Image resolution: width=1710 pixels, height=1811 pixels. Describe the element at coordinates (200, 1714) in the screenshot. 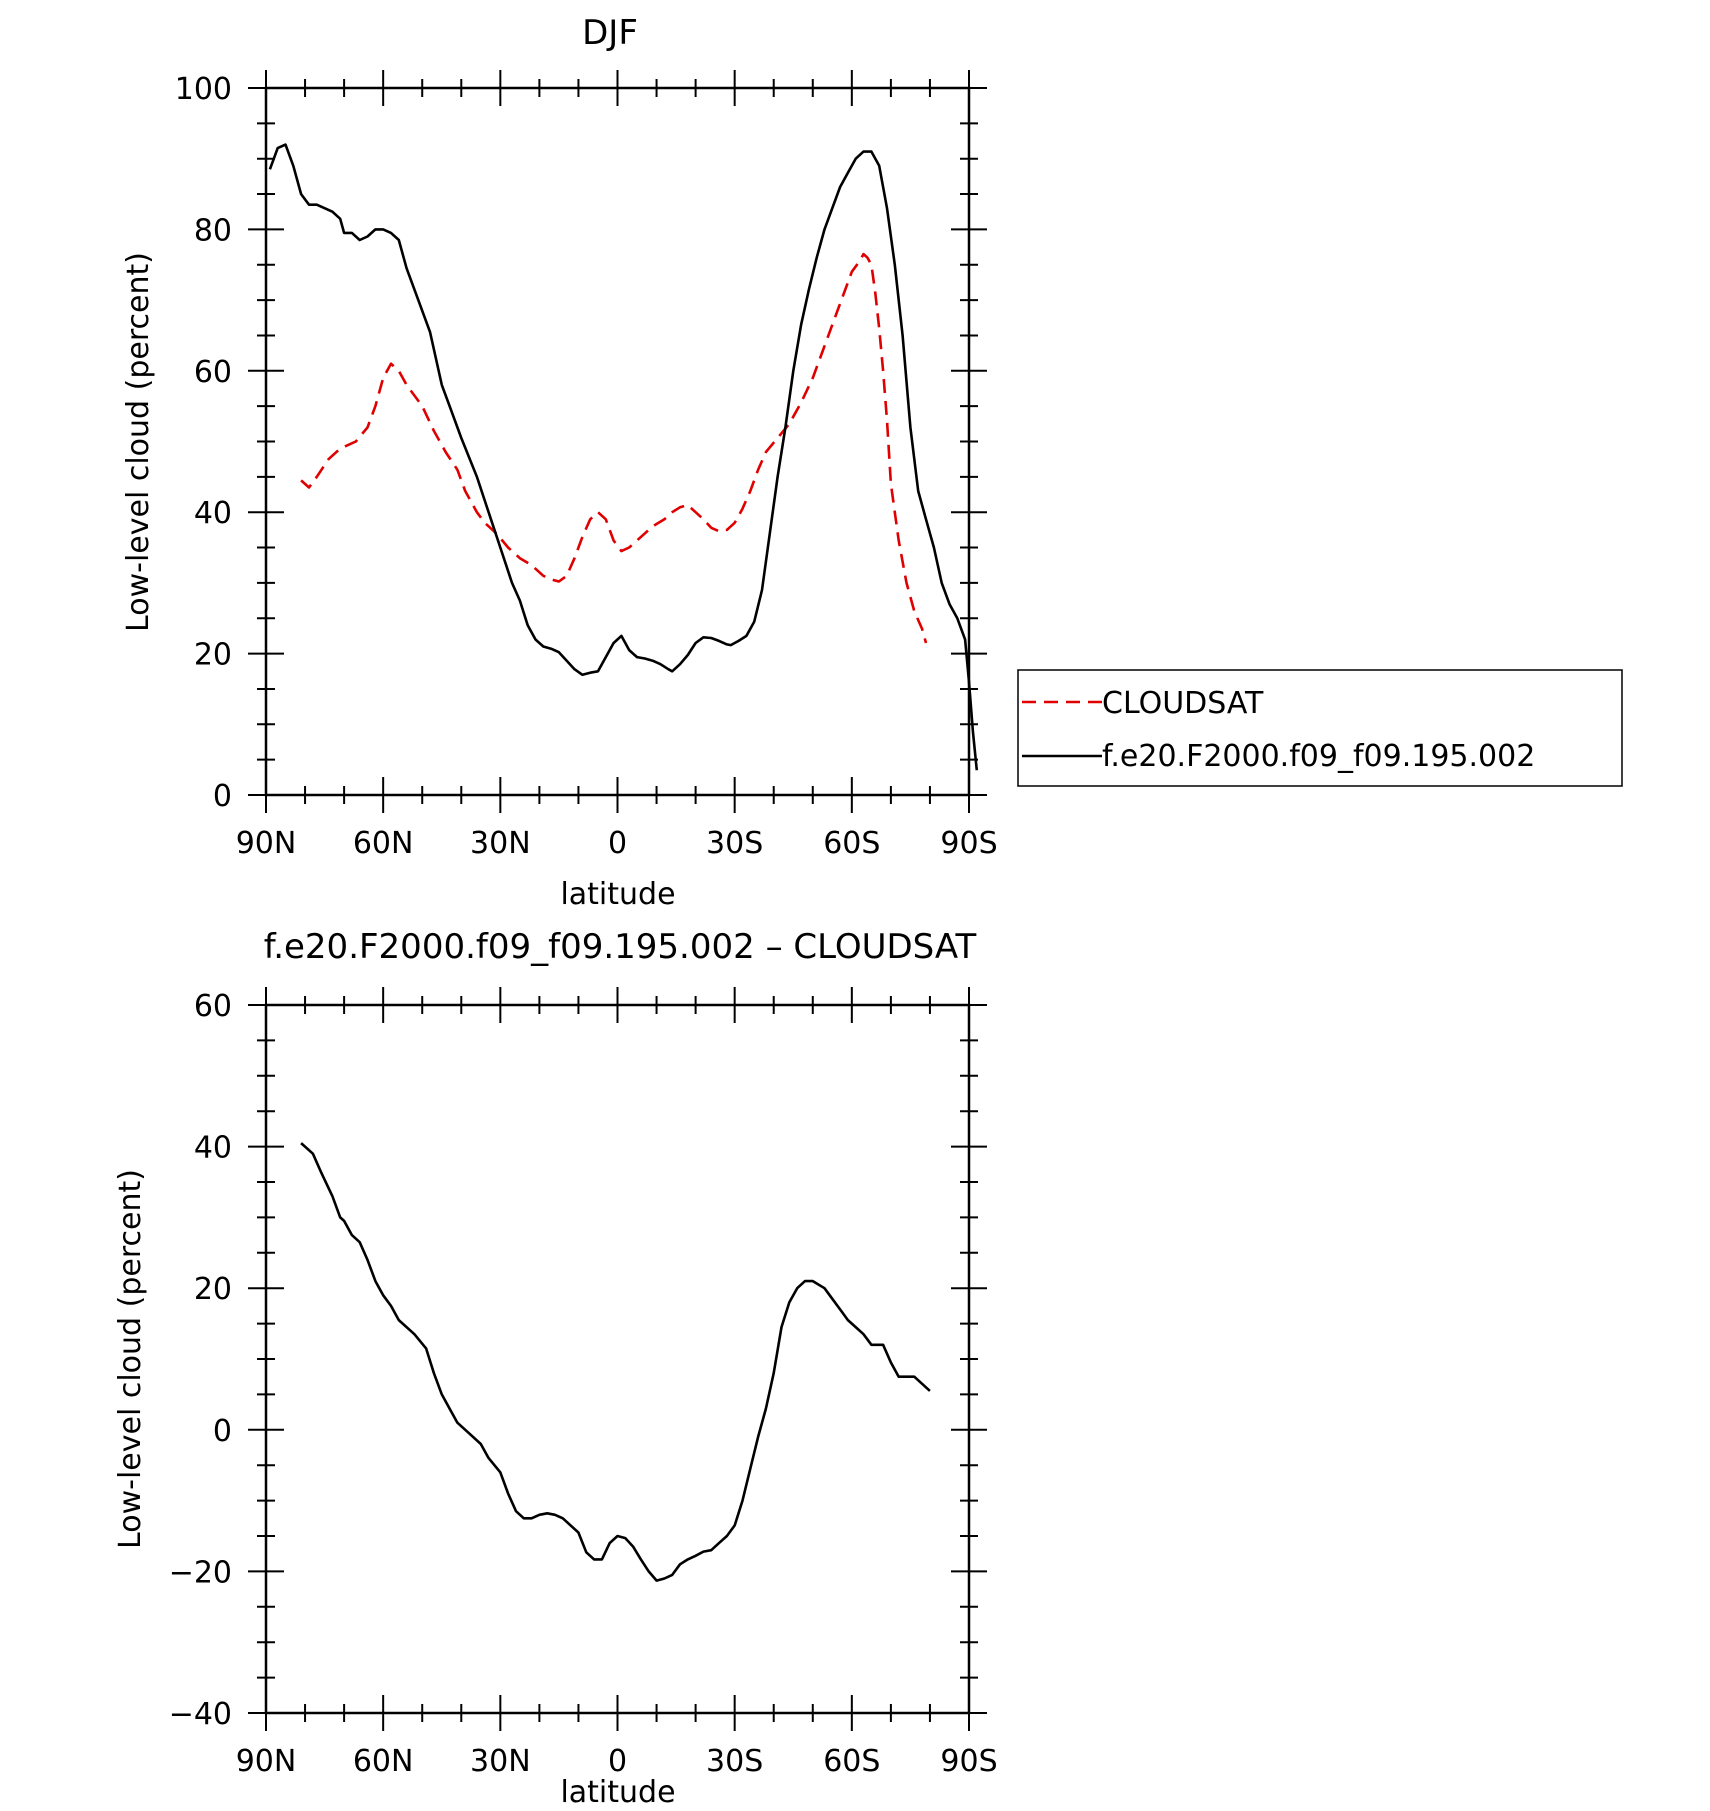

I see `y-tick-label: −40` at that location.